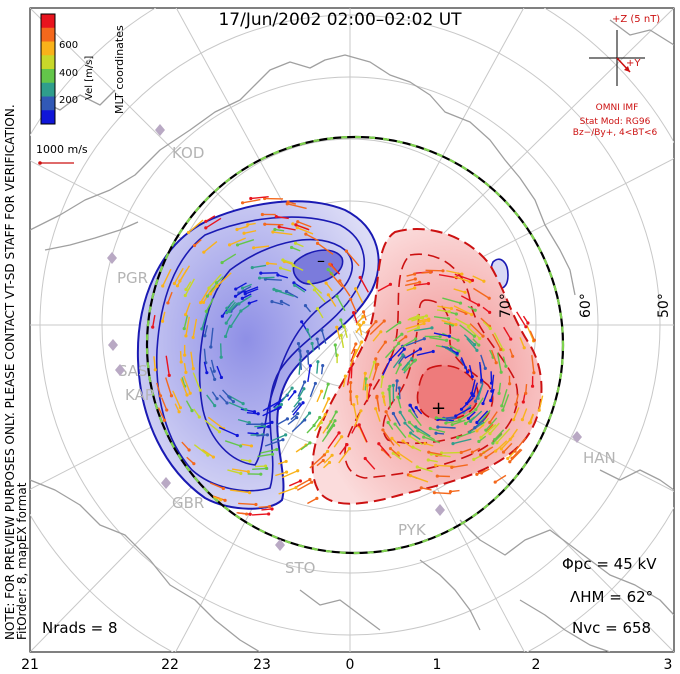 This screenshot has height=674, width=680. What do you see at coordinates (139, 395) in the screenshot?
I see `station-label: KAP` at bounding box center [139, 395].